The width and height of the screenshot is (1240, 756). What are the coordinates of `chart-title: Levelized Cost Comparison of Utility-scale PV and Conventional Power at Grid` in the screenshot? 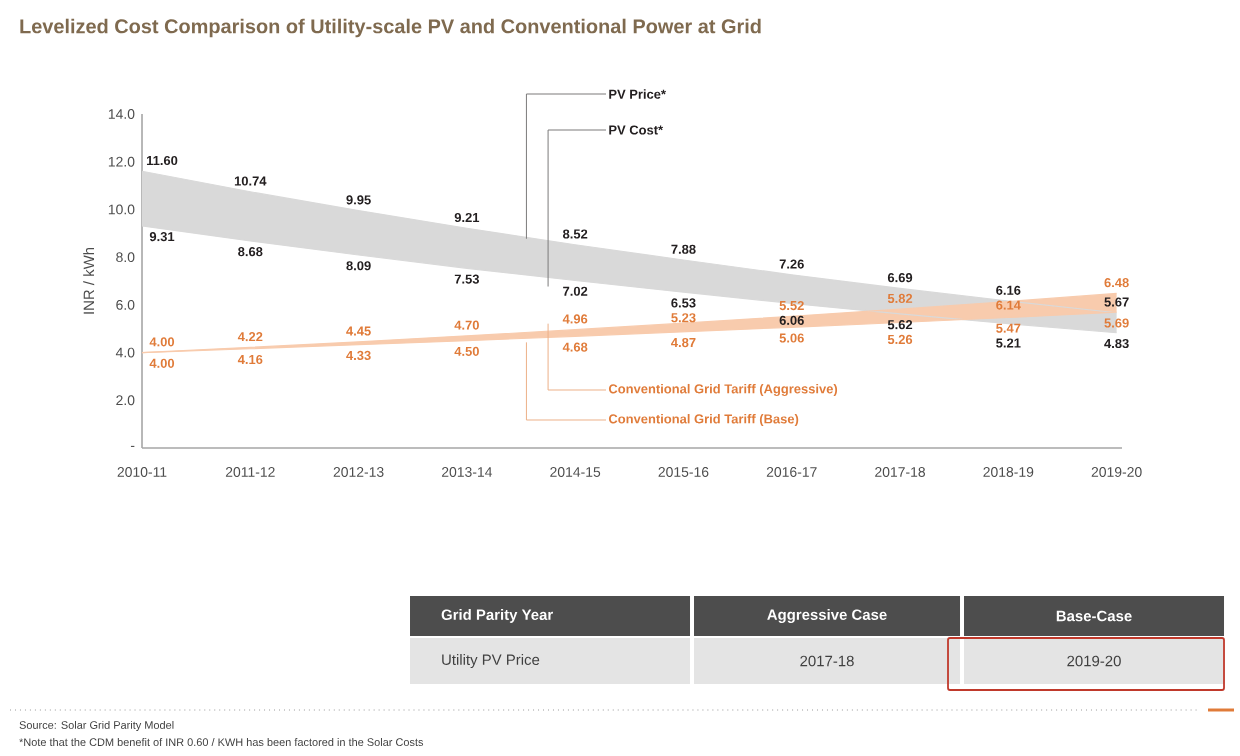 It's located at (390, 28).